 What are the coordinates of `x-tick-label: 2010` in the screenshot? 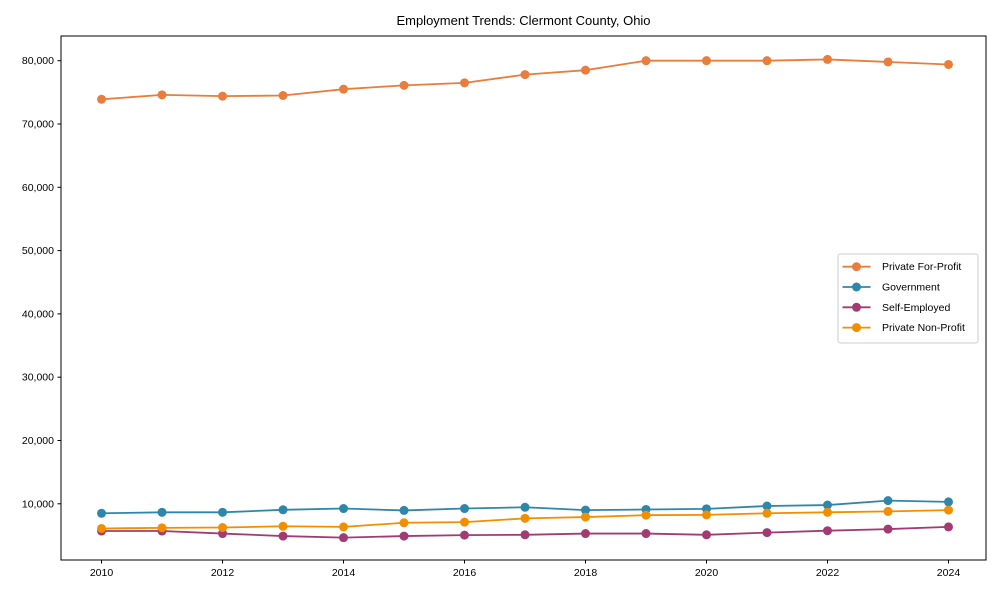 It's located at (102, 573).